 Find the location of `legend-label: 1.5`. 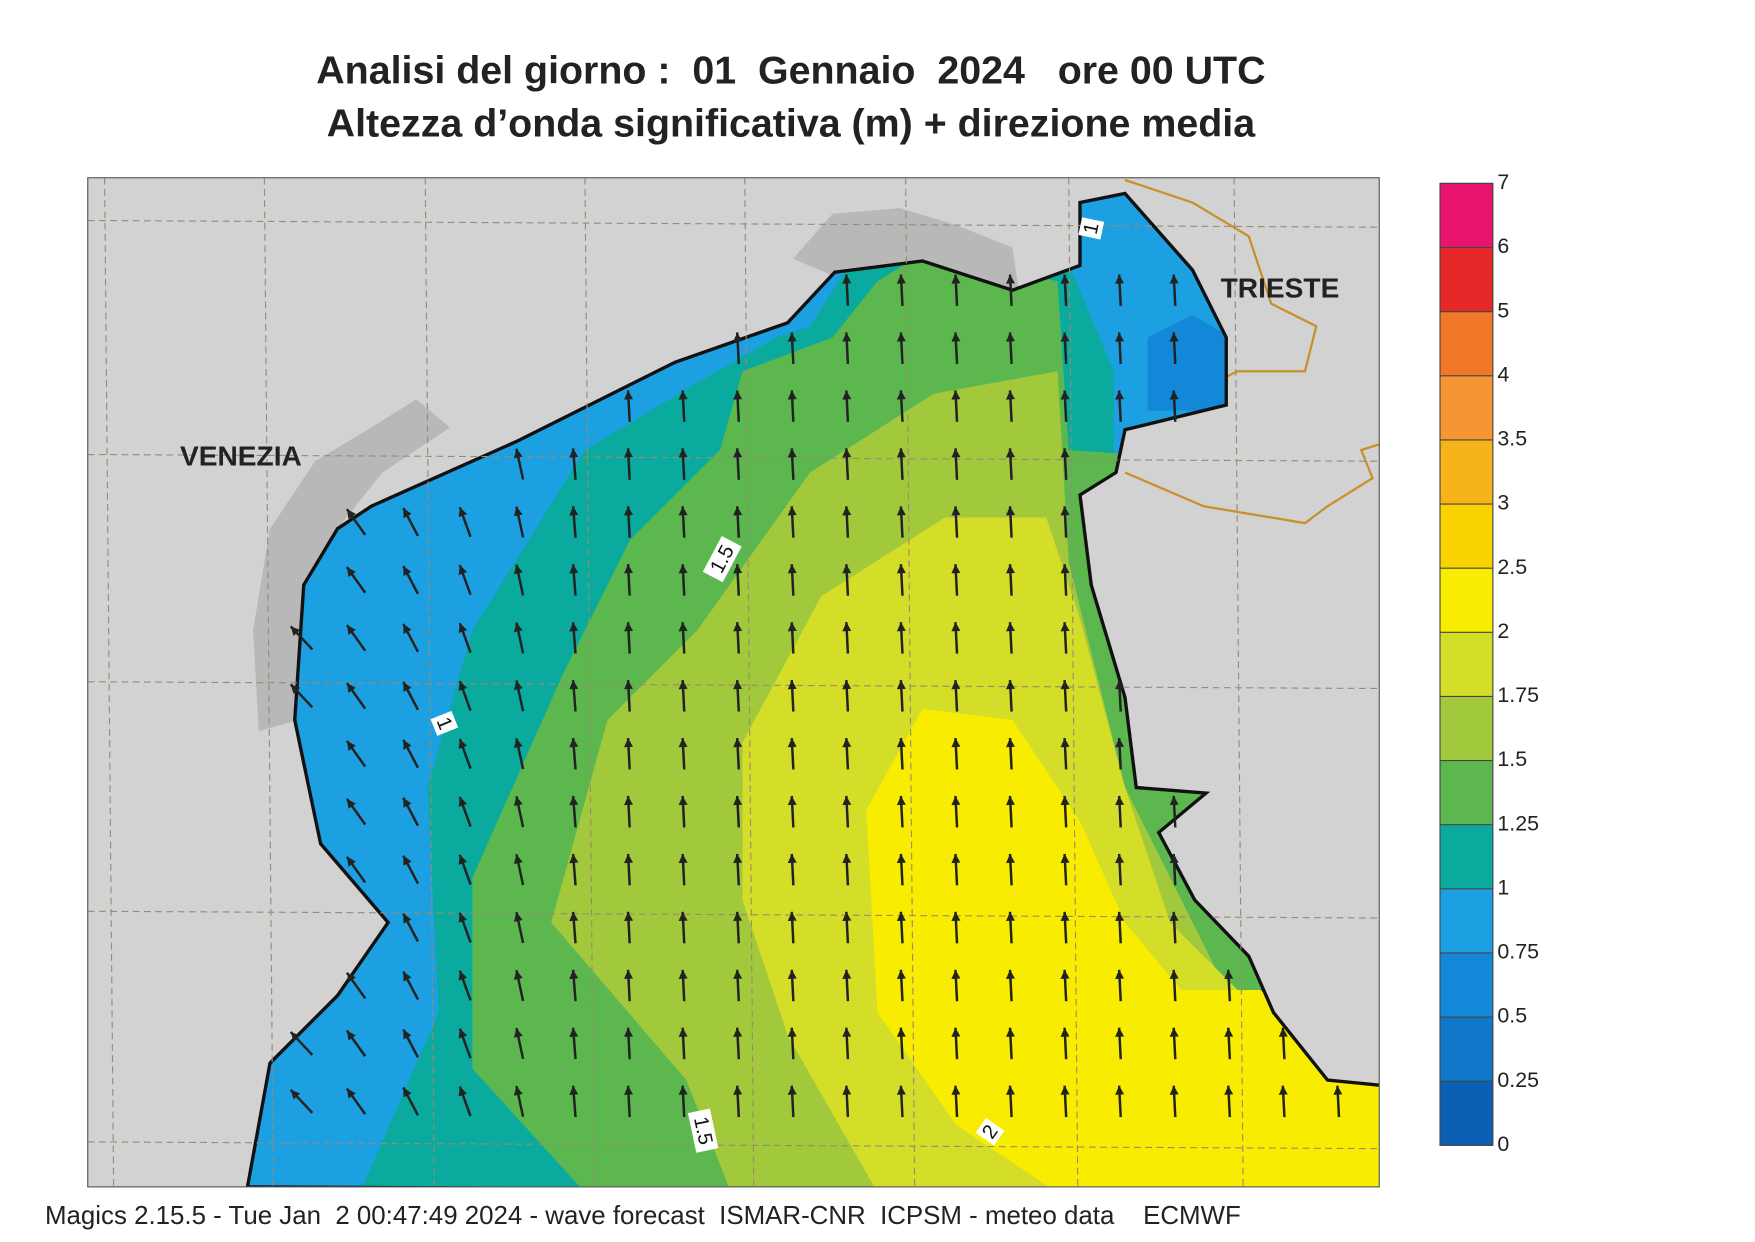

legend-label: 1.5 is located at coordinates (1512, 759).